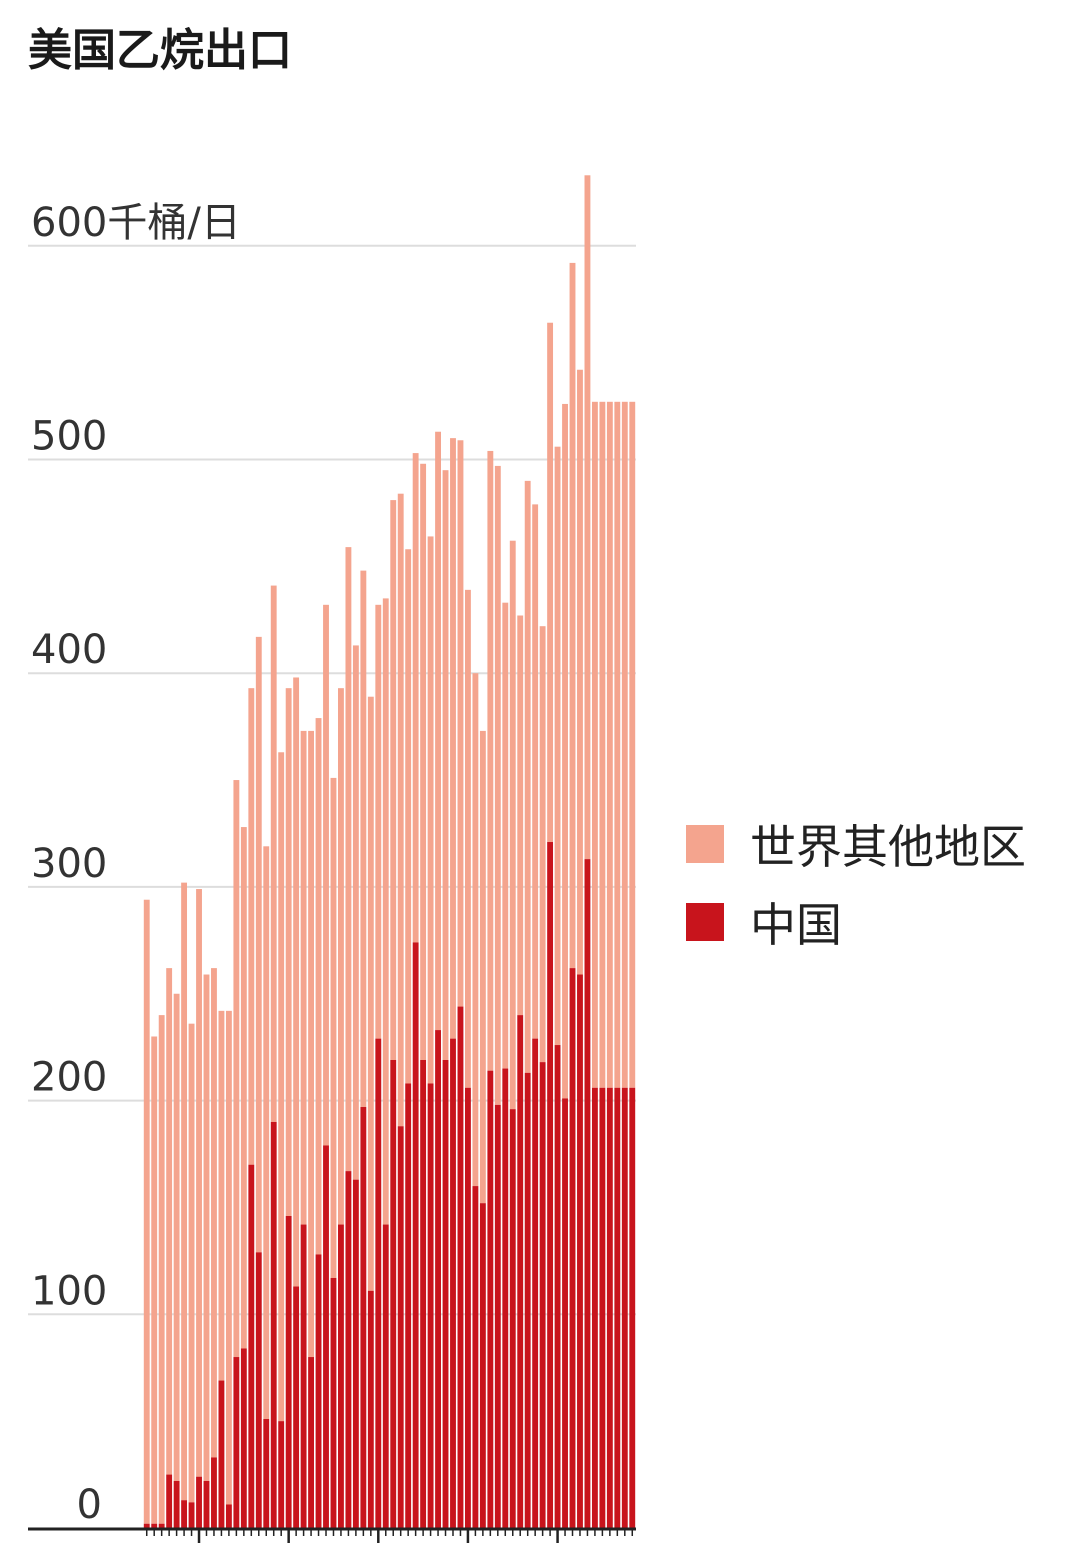  I want to click on chart-title: 美国乙烷出口, so click(160, 50).